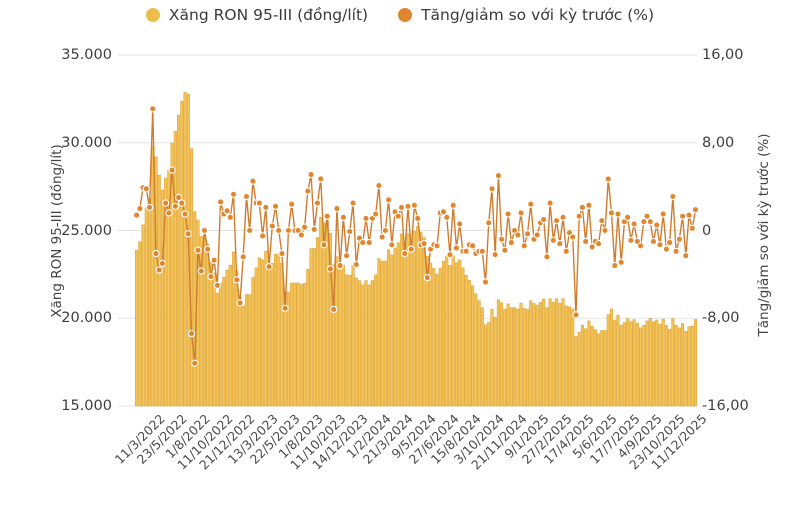 The image size is (800, 523). What do you see at coordinates (526, 15) in the screenshot?
I see `legend-item-change: Tăng/giảm so với kỳ trước (%)` at bounding box center [526, 15].